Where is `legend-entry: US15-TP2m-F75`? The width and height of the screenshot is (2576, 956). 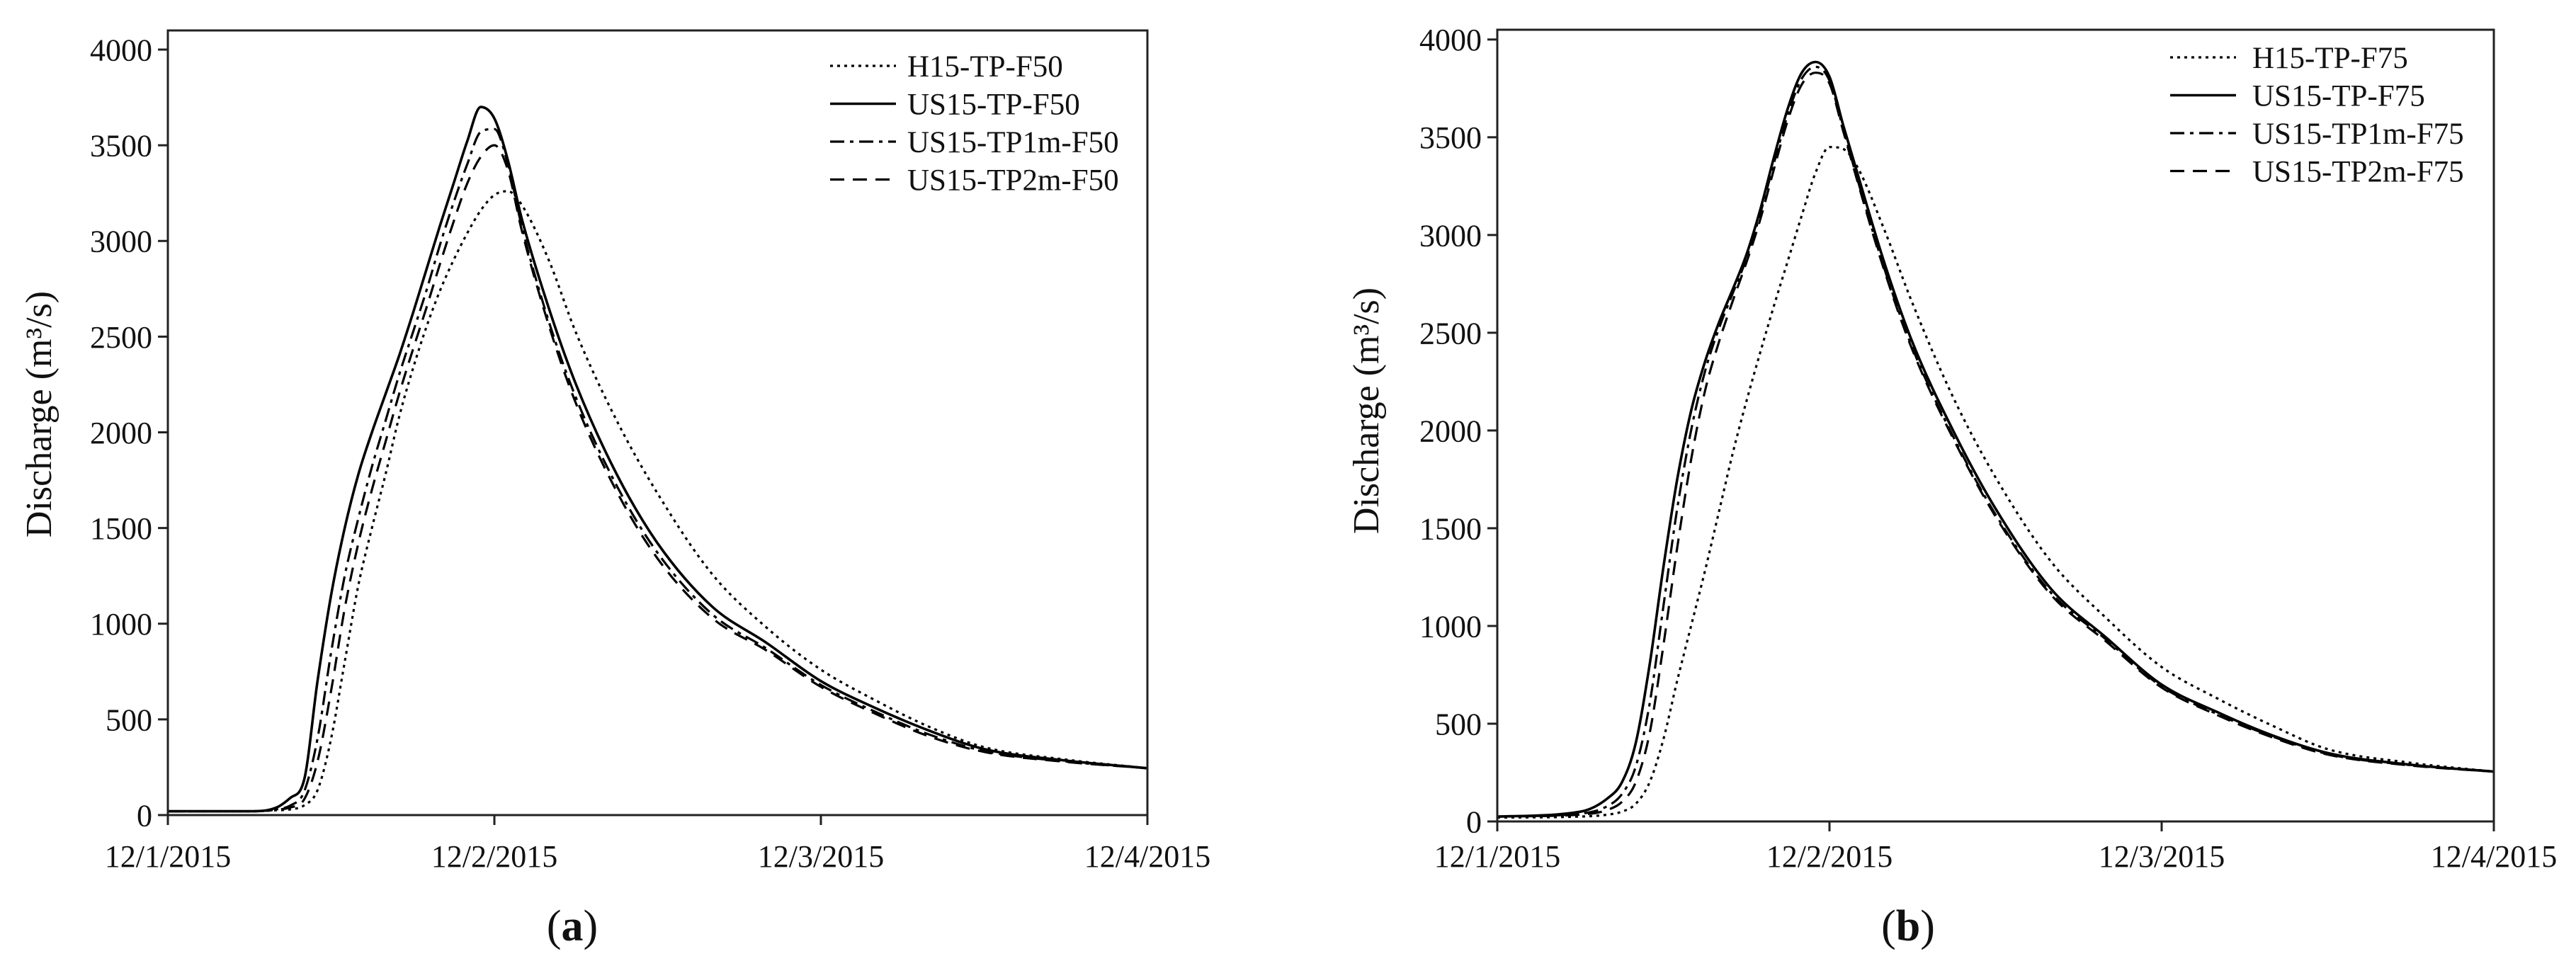
legend-entry: US15-TP2m-F75 is located at coordinates (2317, 172).